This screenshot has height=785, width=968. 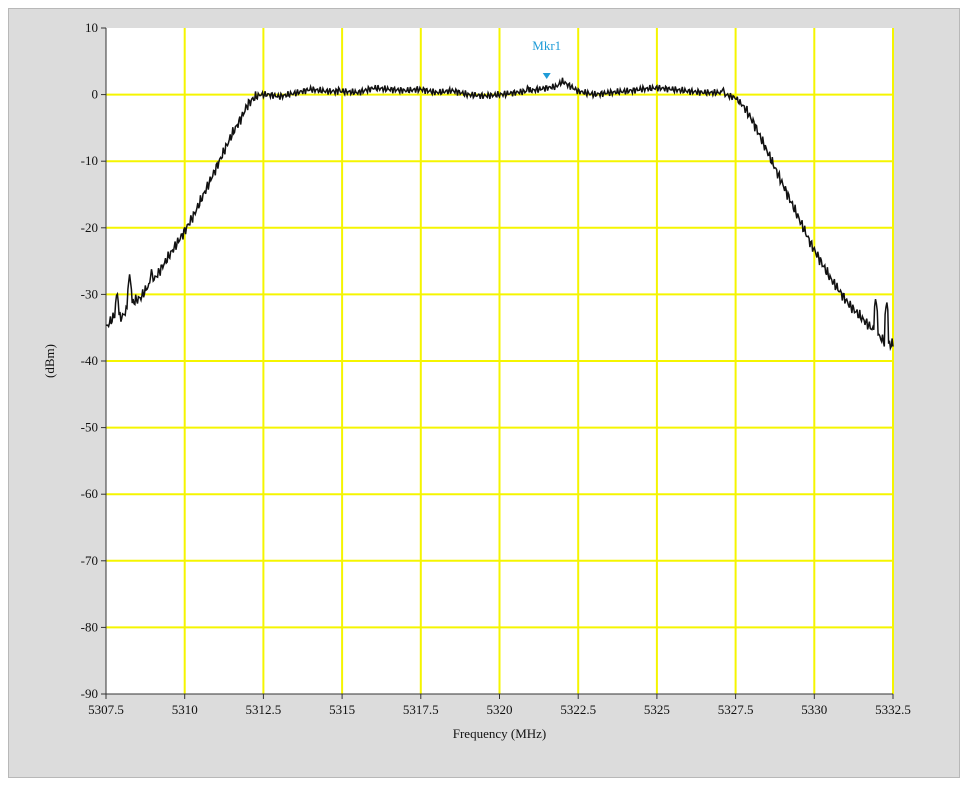 What do you see at coordinates (546, 58) in the screenshot?
I see `markers: Mkr1` at bounding box center [546, 58].